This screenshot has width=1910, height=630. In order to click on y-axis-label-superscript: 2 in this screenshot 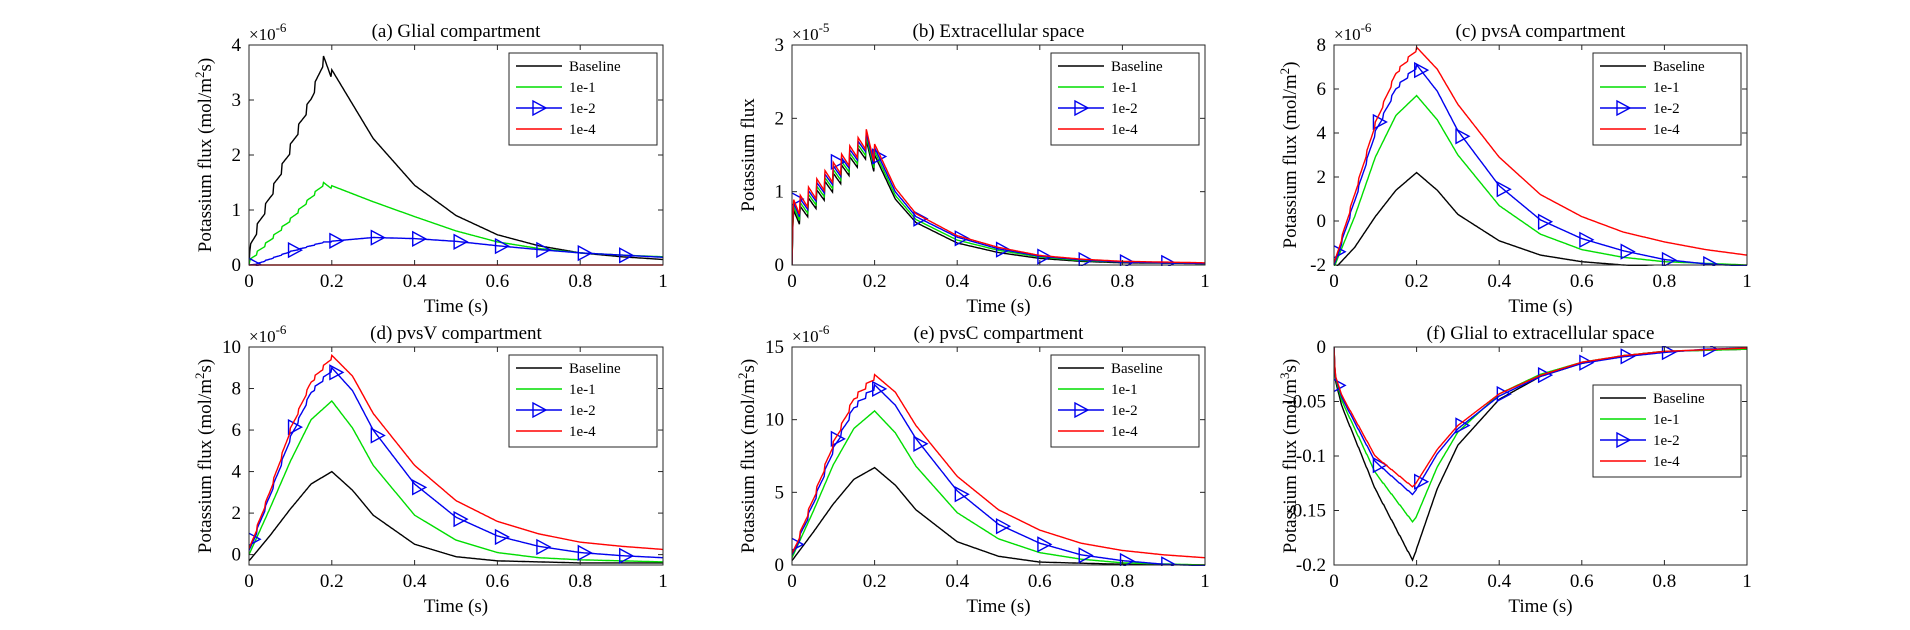, I will do `click(199, 75)`.